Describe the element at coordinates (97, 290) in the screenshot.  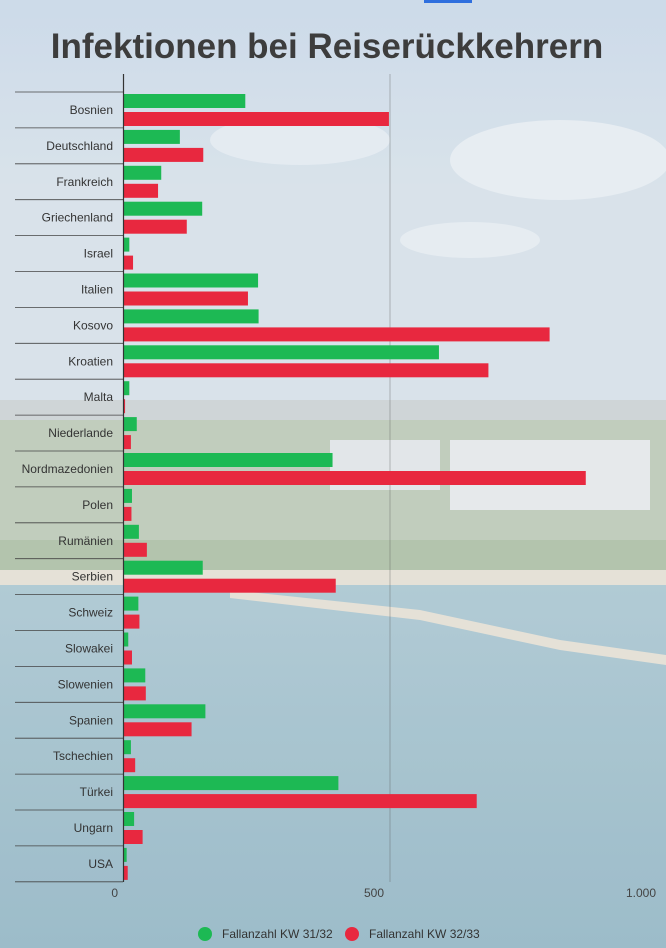
I see `category-label: Italien` at that location.